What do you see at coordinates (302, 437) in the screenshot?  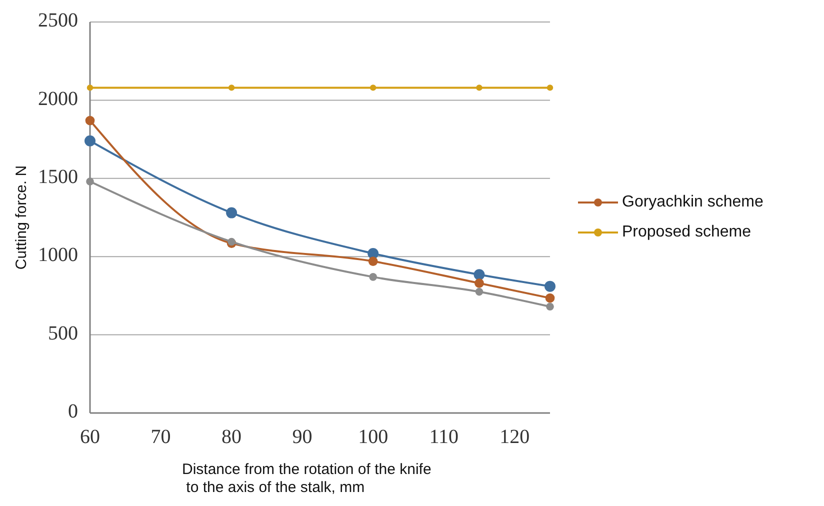 I see `x-tick-label: 90` at bounding box center [302, 437].